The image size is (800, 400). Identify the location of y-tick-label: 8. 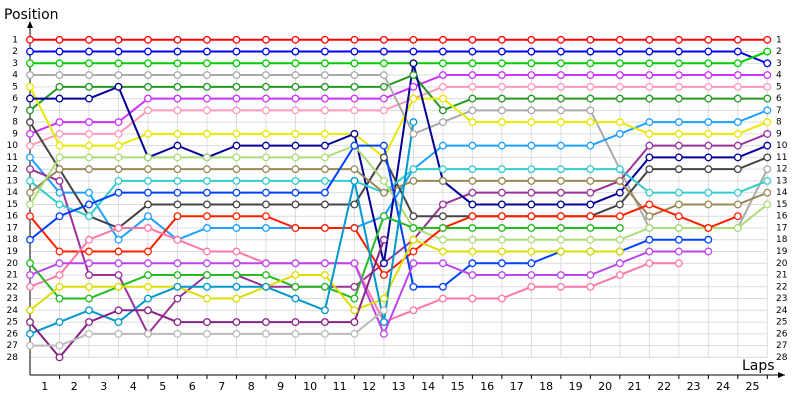
(15, 123).